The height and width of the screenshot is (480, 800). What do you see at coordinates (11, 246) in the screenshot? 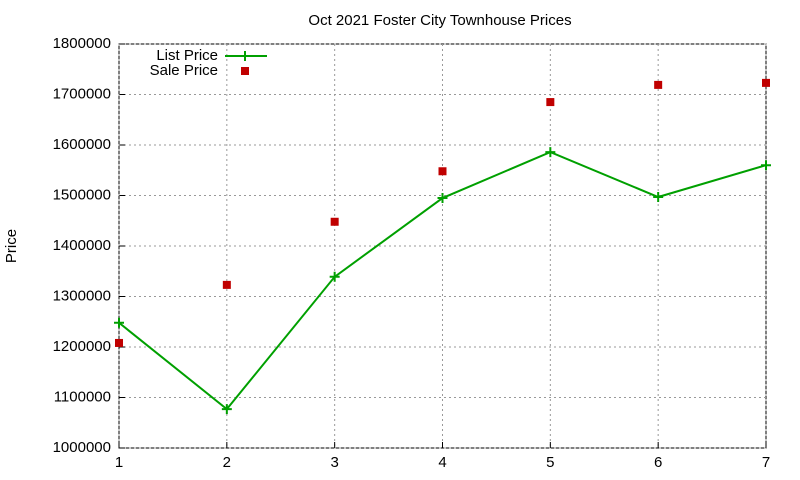
I see `y-axis-label: Price` at bounding box center [11, 246].